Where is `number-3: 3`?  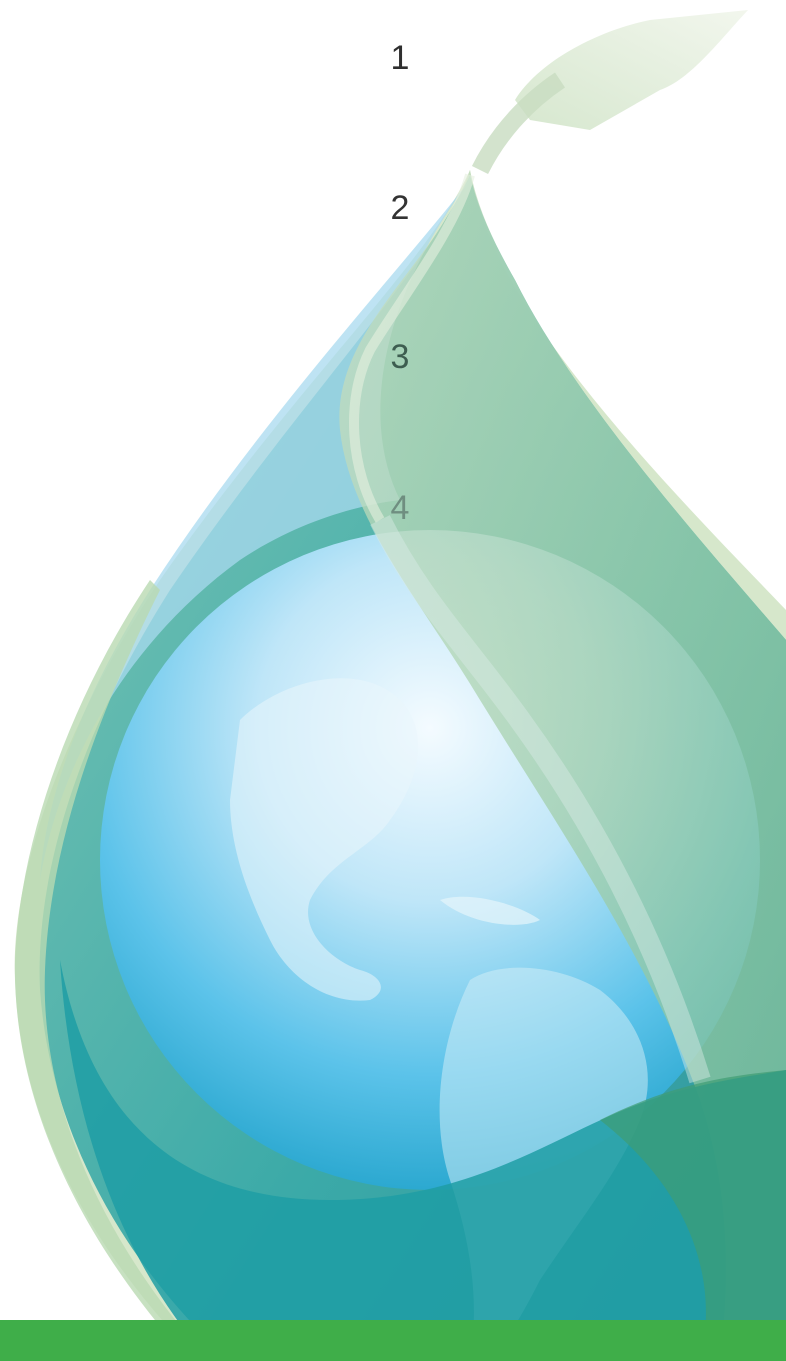 number-3: 3 is located at coordinates (400, 357).